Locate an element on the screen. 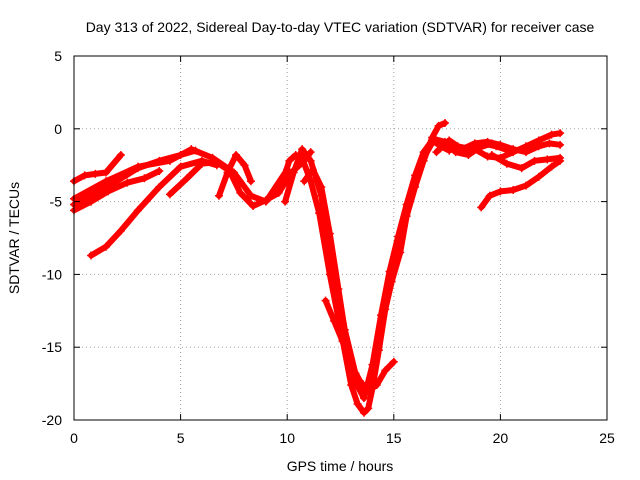 The height and width of the screenshot is (480, 640). x-tick-label: 15 is located at coordinates (394, 438).